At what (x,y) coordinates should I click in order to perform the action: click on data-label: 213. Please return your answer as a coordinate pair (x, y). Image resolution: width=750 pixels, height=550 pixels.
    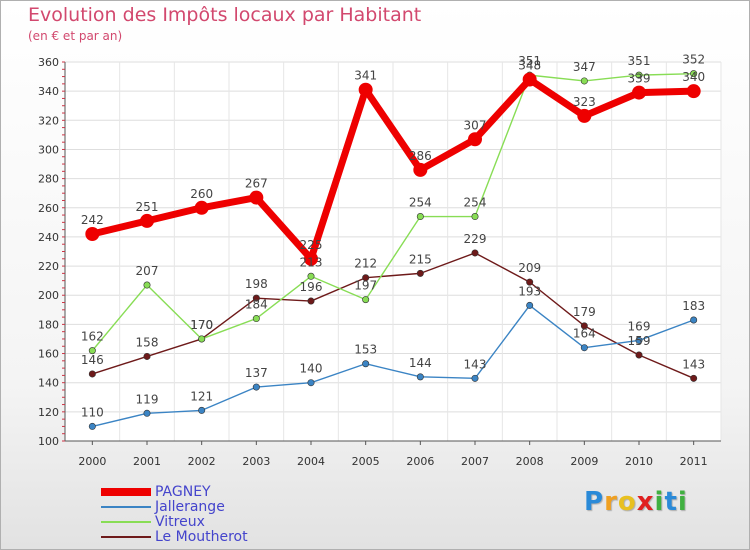
    Looking at the image, I should click on (311, 262).